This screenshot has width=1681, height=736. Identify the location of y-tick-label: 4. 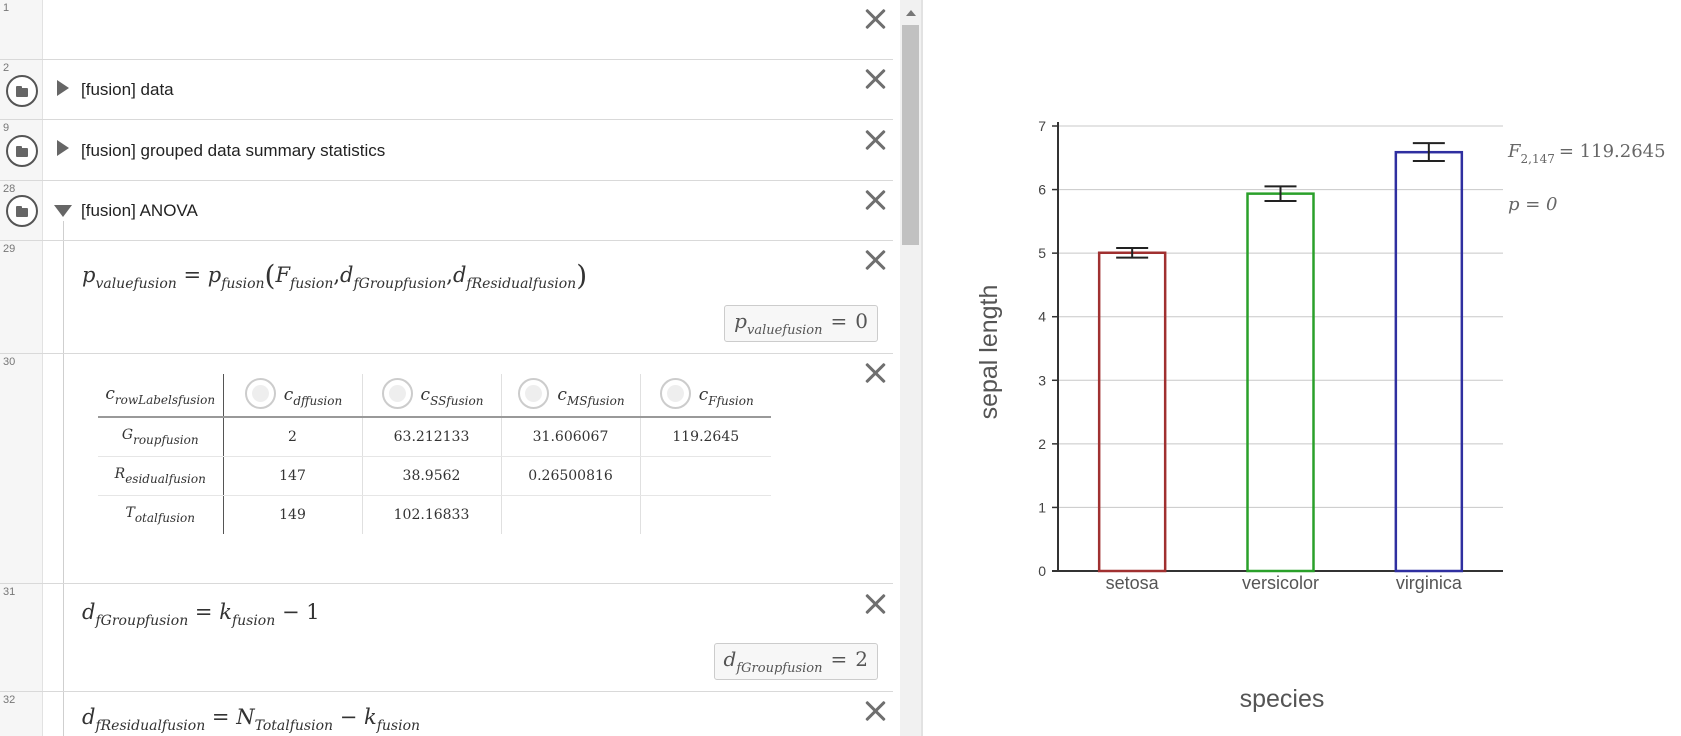
(1042, 317).